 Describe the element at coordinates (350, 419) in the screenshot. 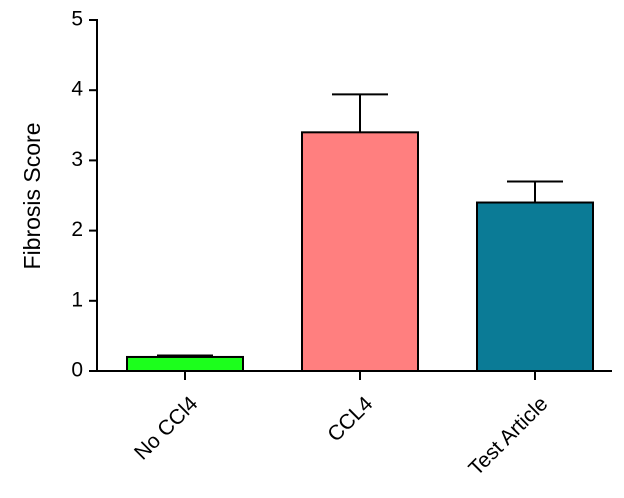

I see `x-tick-label: CCL4` at that location.